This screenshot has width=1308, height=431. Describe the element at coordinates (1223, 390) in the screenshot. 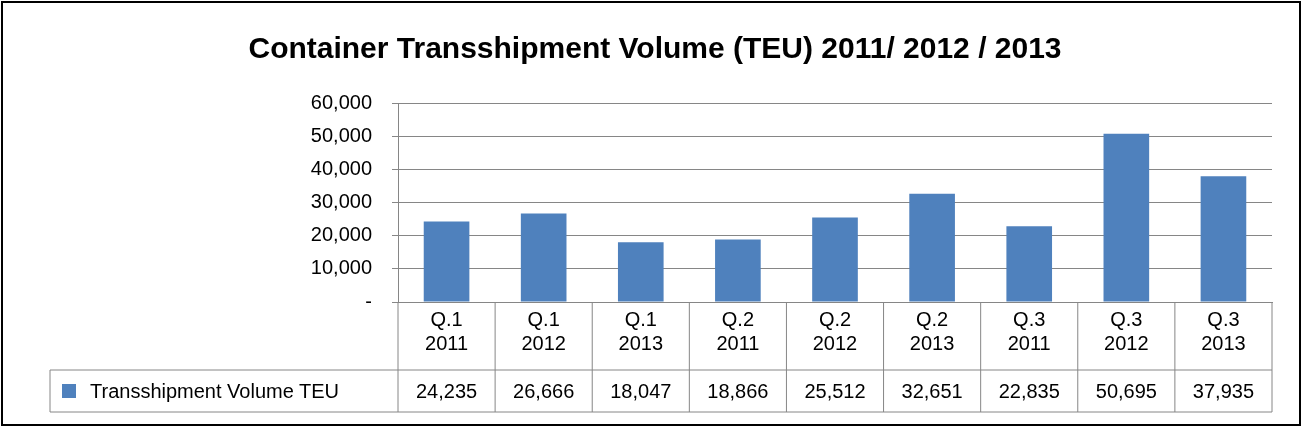

I see `data-label: 37,935` at that location.